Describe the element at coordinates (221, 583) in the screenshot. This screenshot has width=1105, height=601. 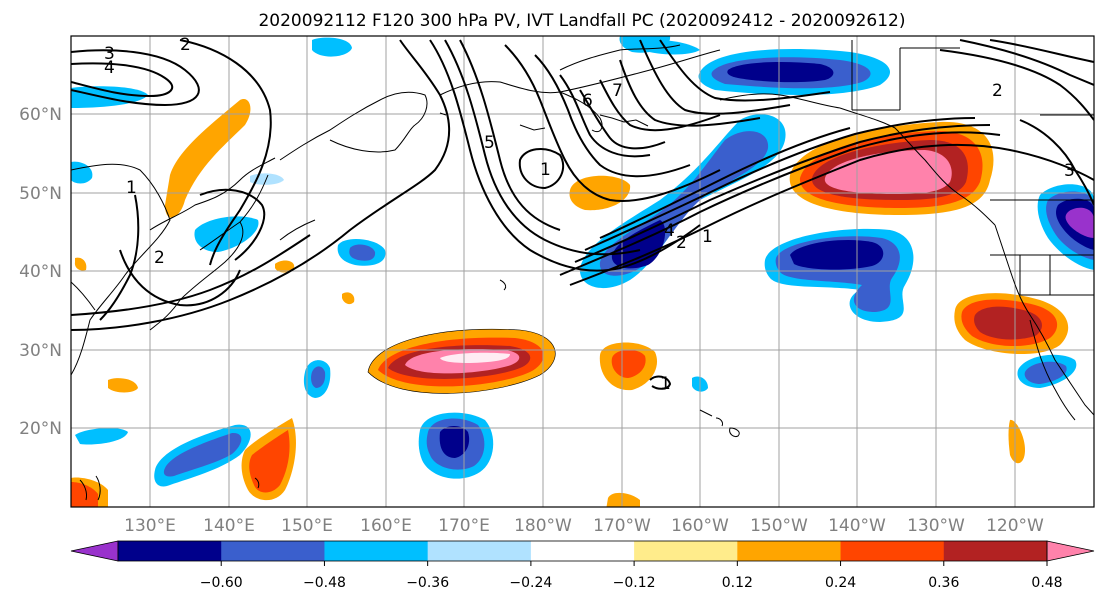
I see `colorbar-tick-label: −0.60` at that location.